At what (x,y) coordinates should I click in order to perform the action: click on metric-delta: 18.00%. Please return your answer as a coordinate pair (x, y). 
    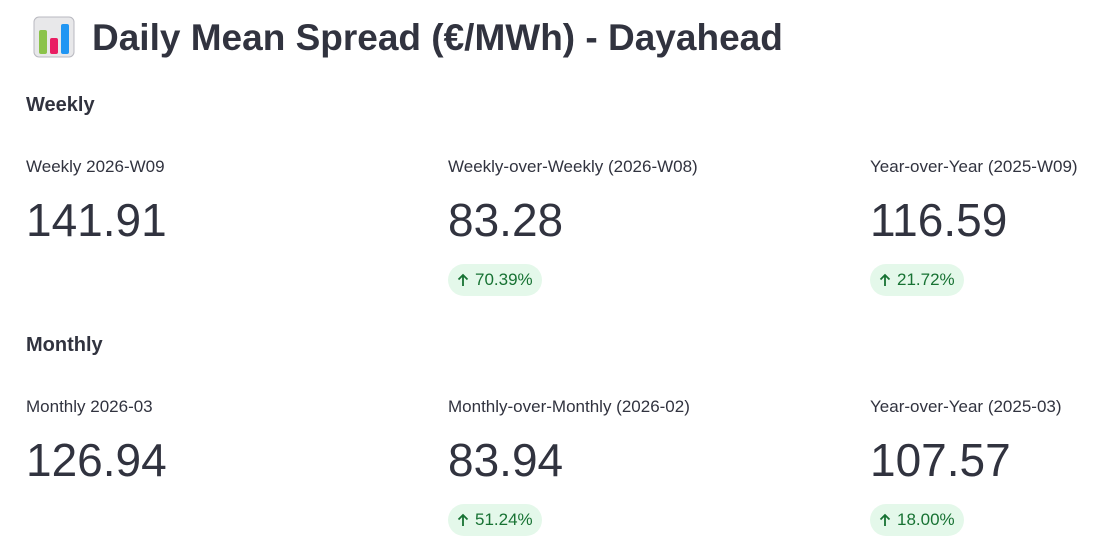
    Looking at the image, I should click on (917, 520).